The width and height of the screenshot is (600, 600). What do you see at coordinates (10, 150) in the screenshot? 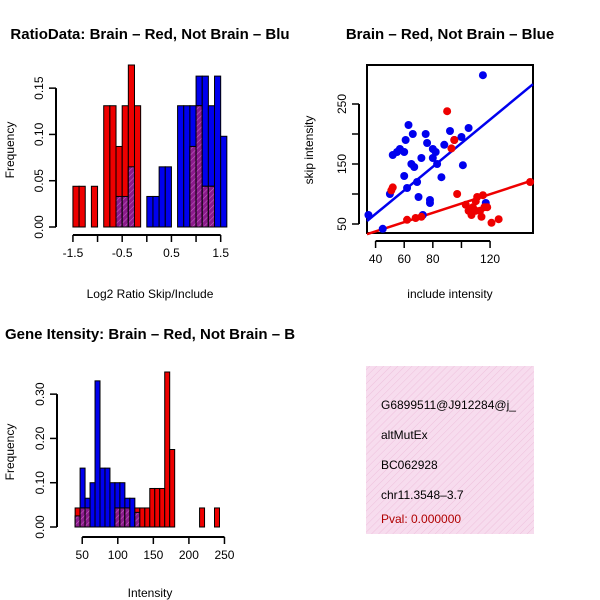
I see `ratio-histogram-ylabel: Frequency` at bounding box center [10, 150].